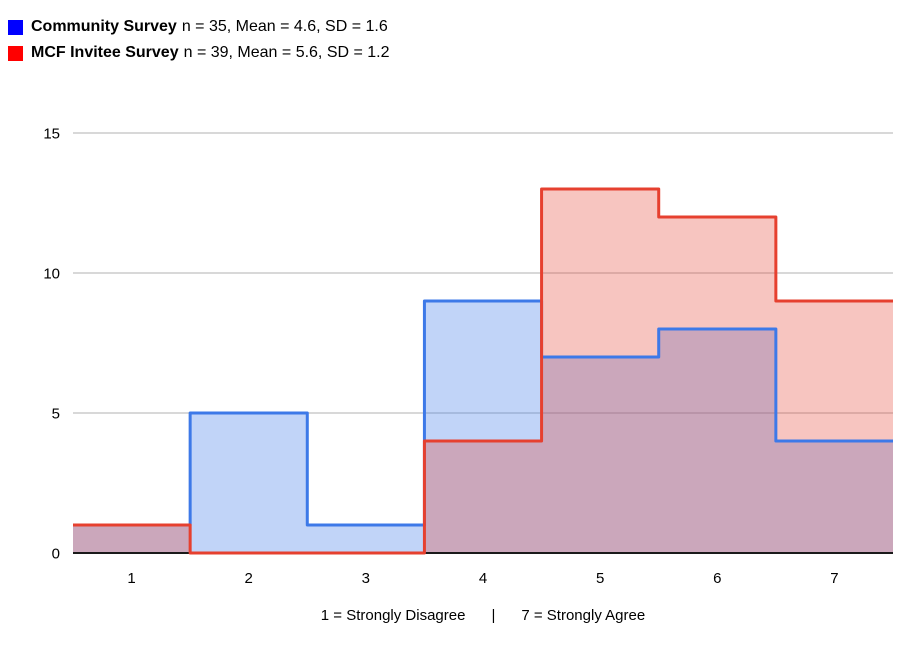  Describe the element at coordinates (286, 52) in the screenshot. I see `legend-series-stats: n = 39, Mean = 5.6, SD = 1.2` at that location.